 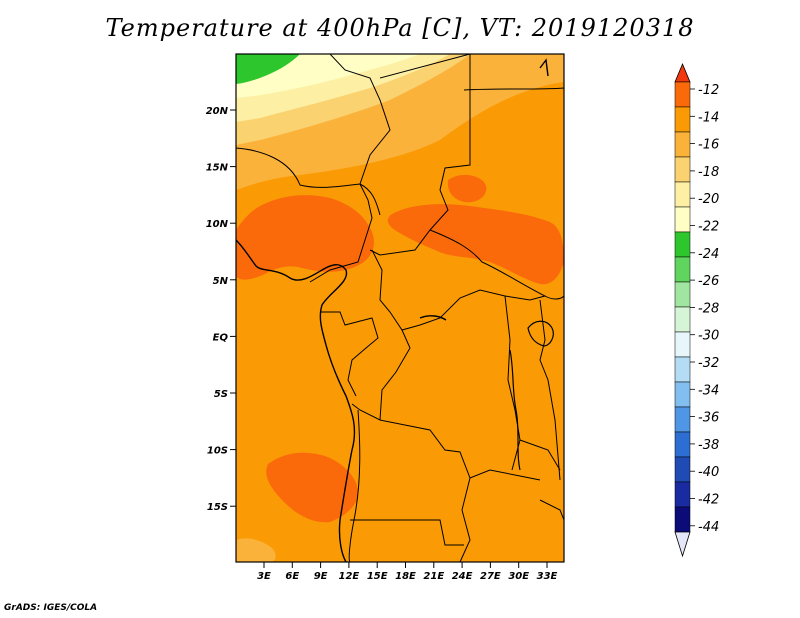 I want to click on colorbar-top-arrow, so click(x=682, y=72).